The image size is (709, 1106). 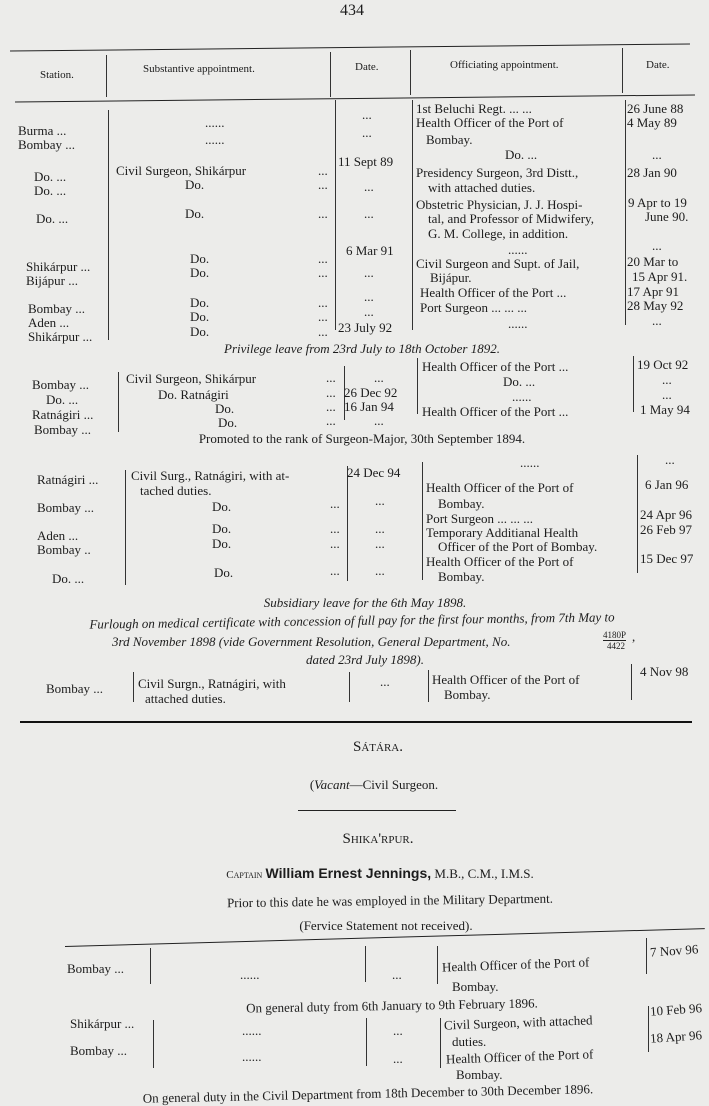 What do you see at coordinates (210, 475) in the screenshot?
I see `substantive: Civil Surg., Ratnágiri, with at-` at bounding box center [210, 475].